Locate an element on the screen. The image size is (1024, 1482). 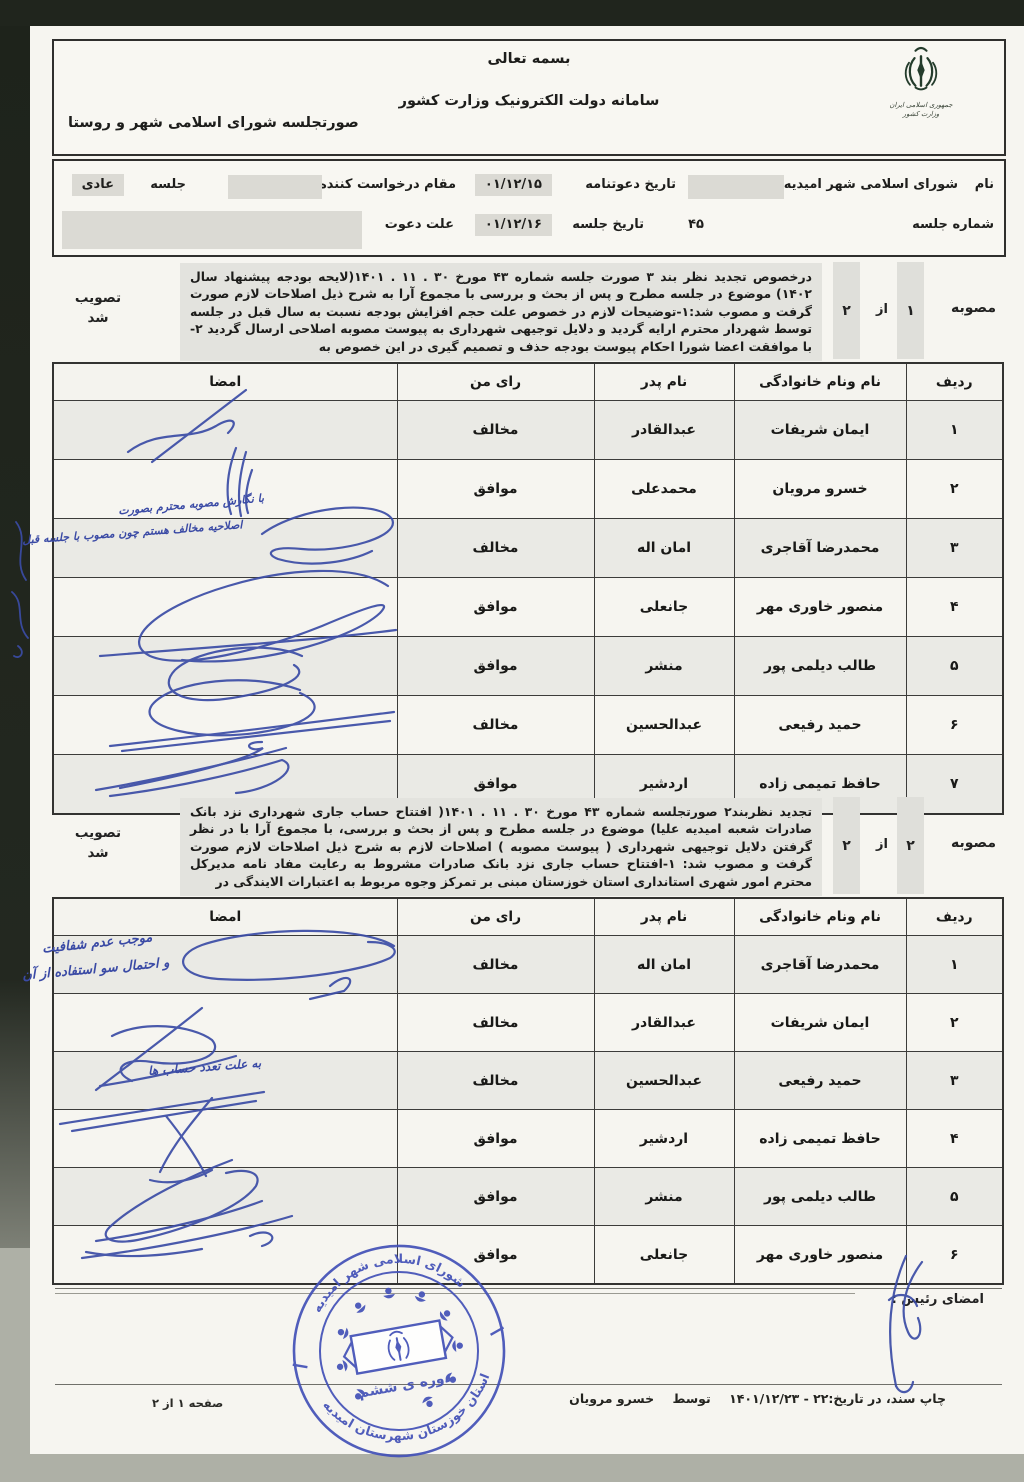
stamp-center-text: دوره ی ششم is located at coordinates (405, 1385).